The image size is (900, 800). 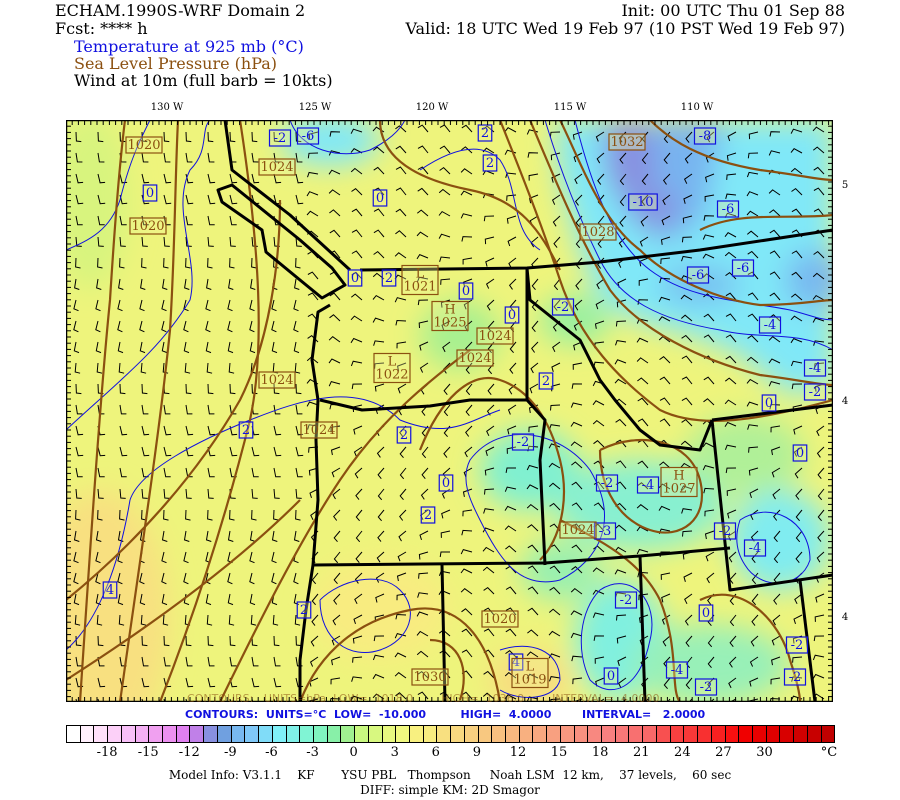 What do you see at coordinates (518, 752) in the screenshot?
I see `colorbar-tick-label: 12` at bounding box center [518, 752].